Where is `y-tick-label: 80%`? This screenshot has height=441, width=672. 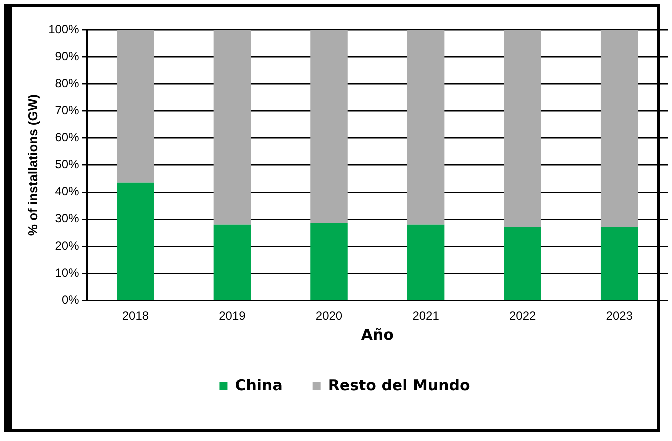 y-tick-label: 80% is located at coordinates (67, 83).